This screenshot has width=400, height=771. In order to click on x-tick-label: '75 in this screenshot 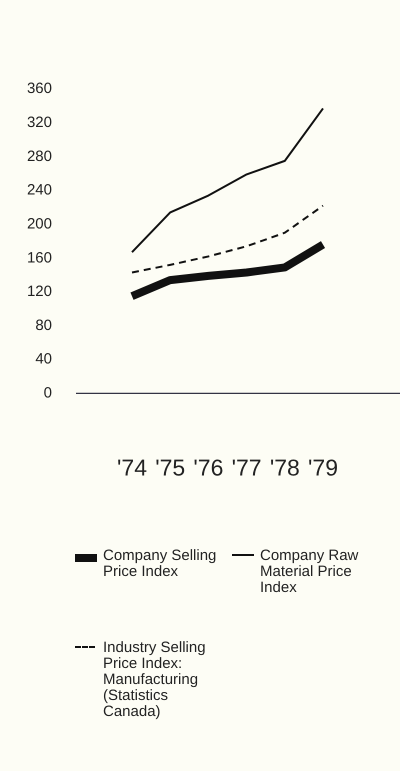, I will do `click(170, 467)`.